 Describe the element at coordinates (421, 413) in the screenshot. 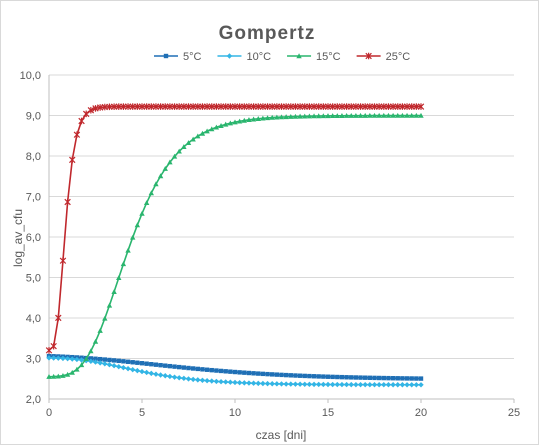

I see `x-tick-label: 20` at that location.